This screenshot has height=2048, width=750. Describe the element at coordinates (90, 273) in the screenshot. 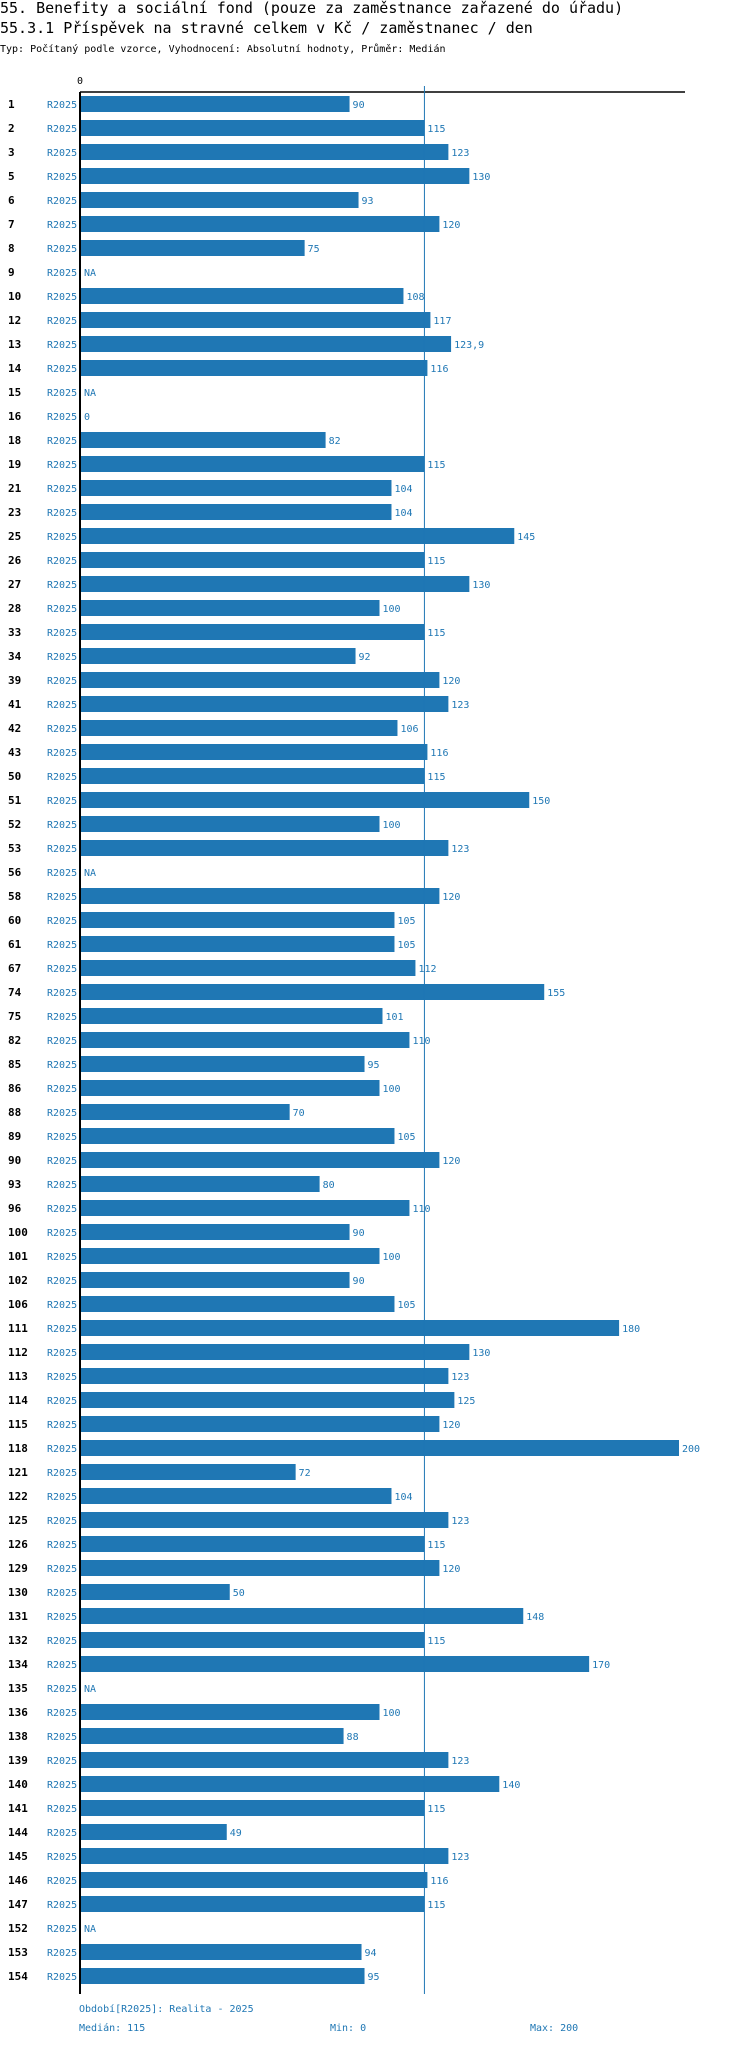

I see `bar-value-label: NA` at that location.